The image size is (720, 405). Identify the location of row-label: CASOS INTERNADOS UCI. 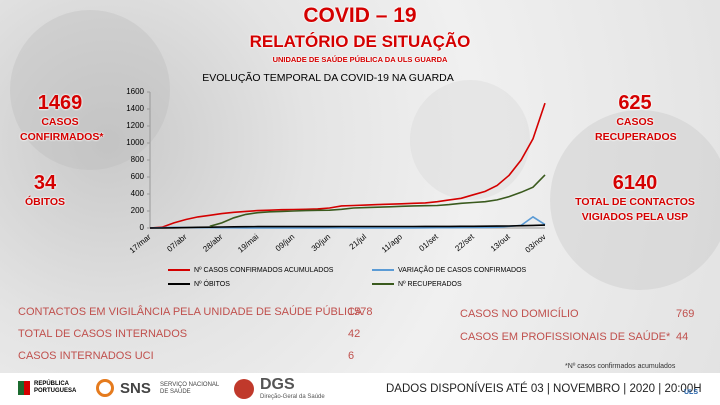
(86, 356).